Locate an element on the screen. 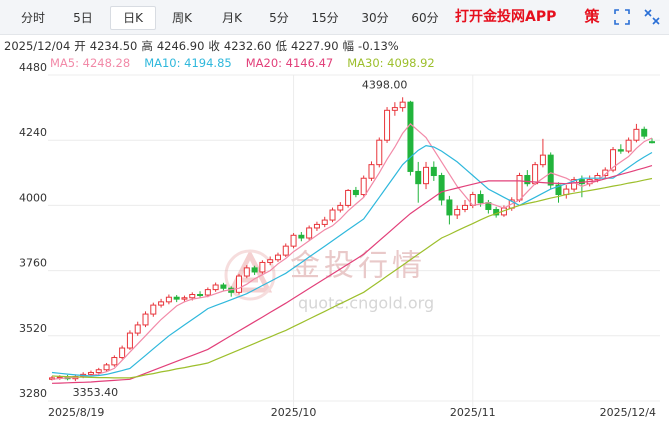  quote-value: -0.13% is located at coordinates (378, 46).